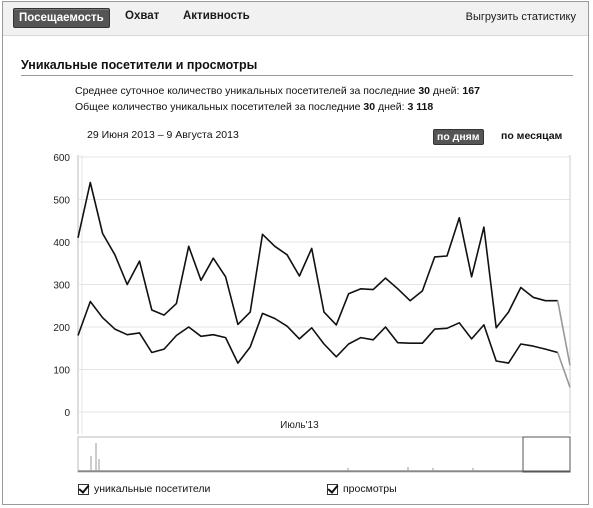 The width and height of the screenshot is (593, 508). Describe the element at coordinates (83, 489) in the screenshot. I see `unique-visitors-checkbox` at that location.